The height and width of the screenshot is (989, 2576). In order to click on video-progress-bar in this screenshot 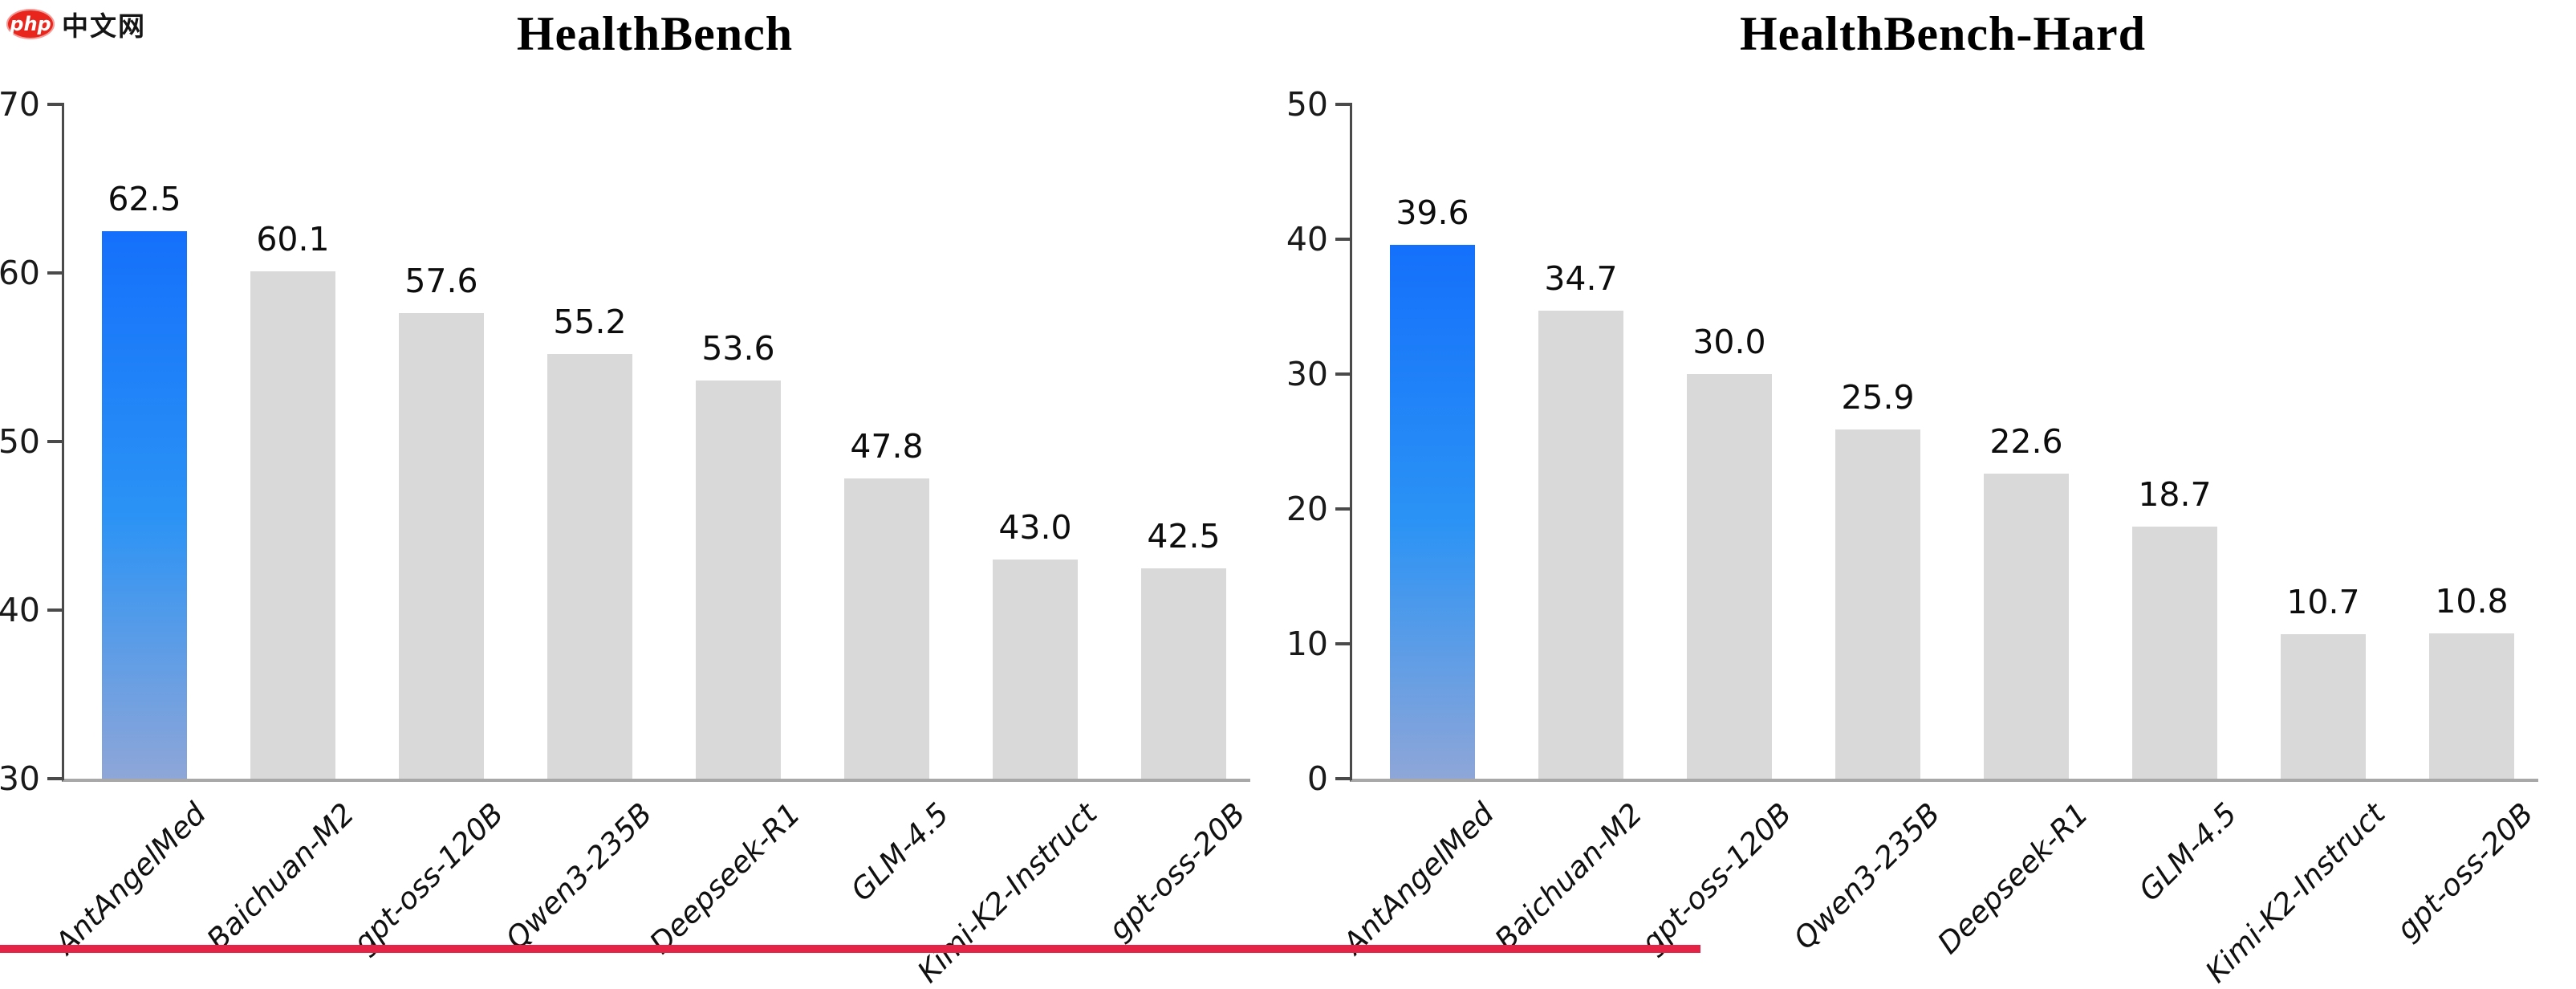, I will do `click(850, 949)`.